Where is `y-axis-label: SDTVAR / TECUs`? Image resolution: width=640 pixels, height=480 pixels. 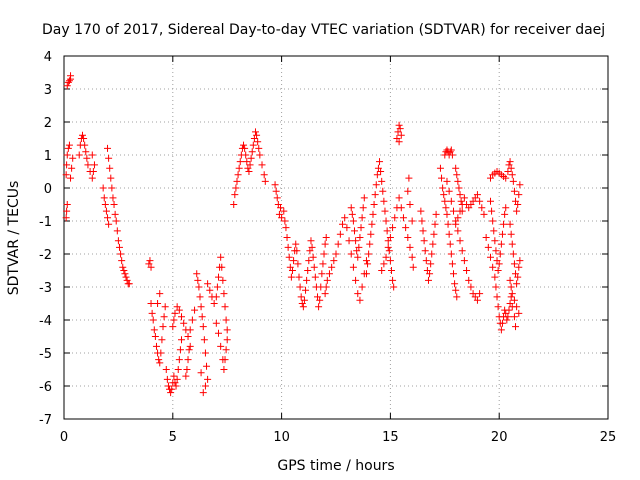
y-axis-label: SDTVAR / TECUs is located at coordinates (14, 238).